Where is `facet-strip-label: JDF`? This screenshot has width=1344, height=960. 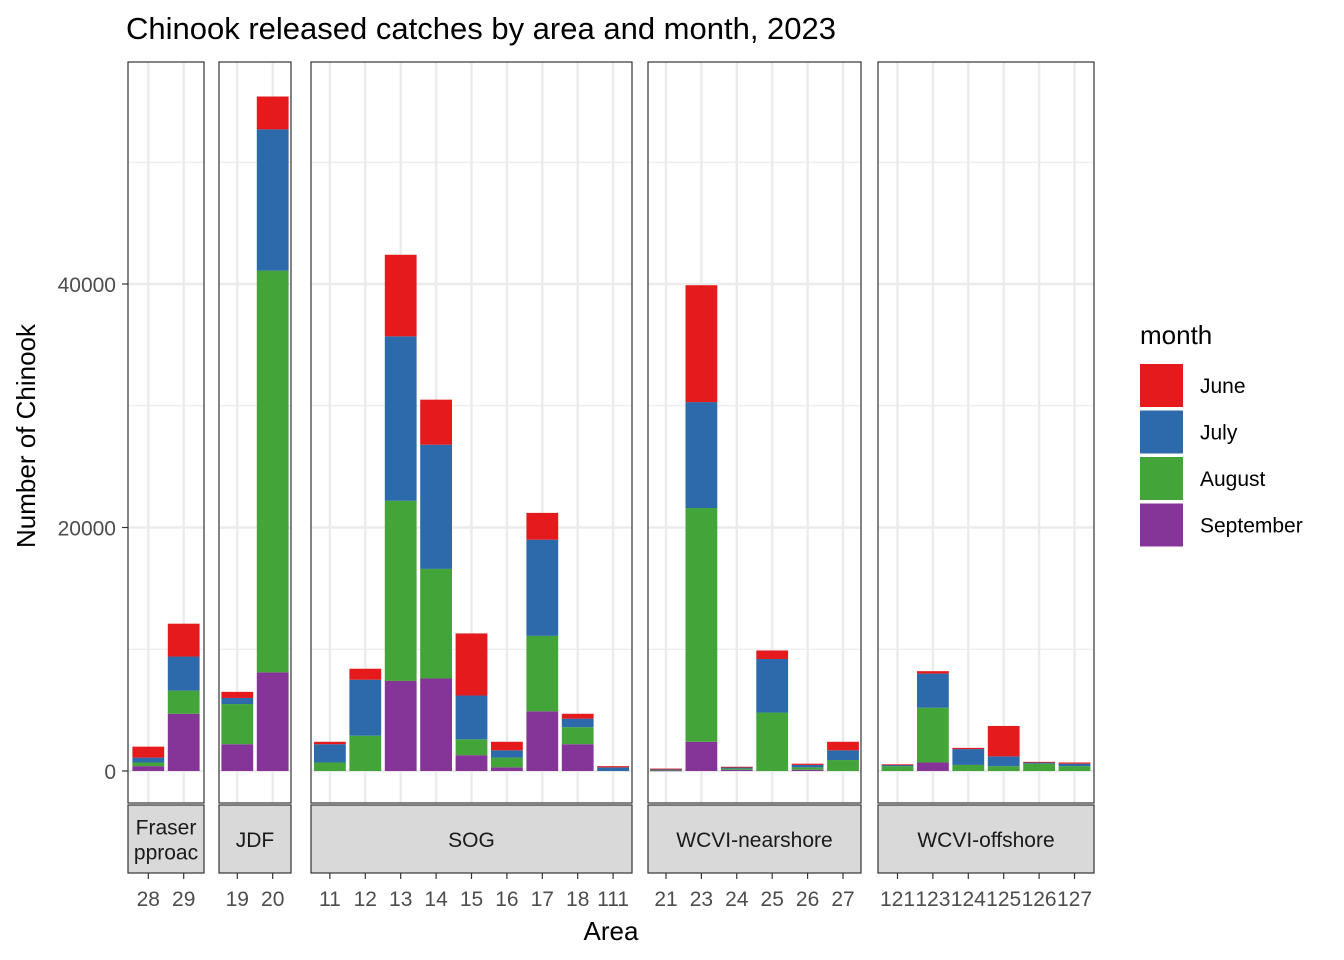 facet-strip-label: JDF is located at coordinates (255, 840).